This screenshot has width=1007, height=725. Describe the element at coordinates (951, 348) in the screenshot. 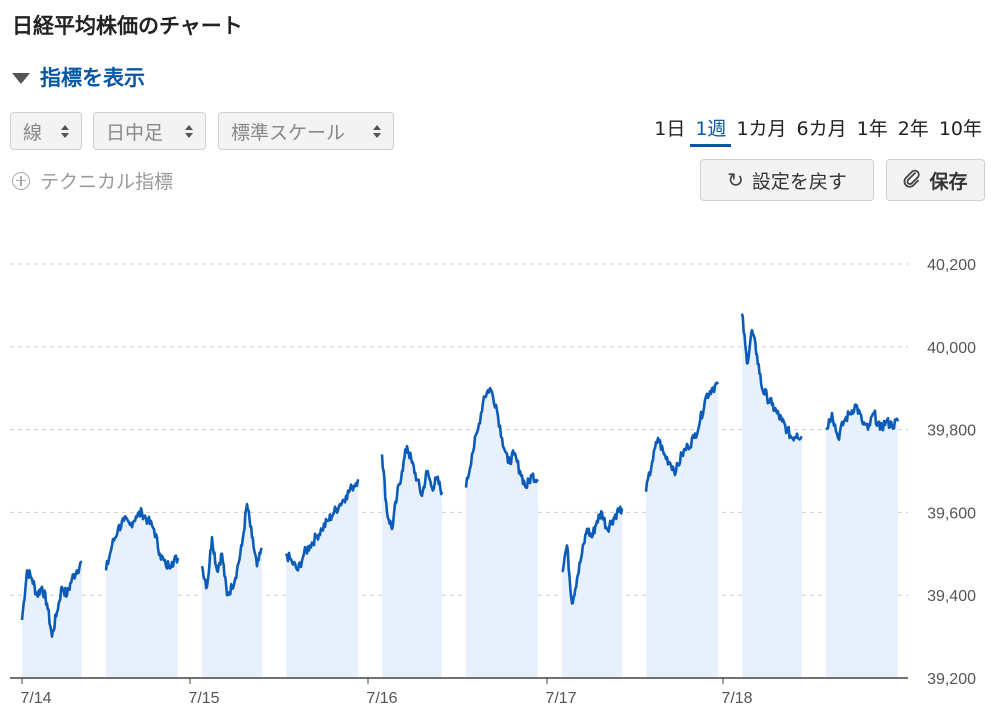

I see `y-tick-label: 40,000` at that location.